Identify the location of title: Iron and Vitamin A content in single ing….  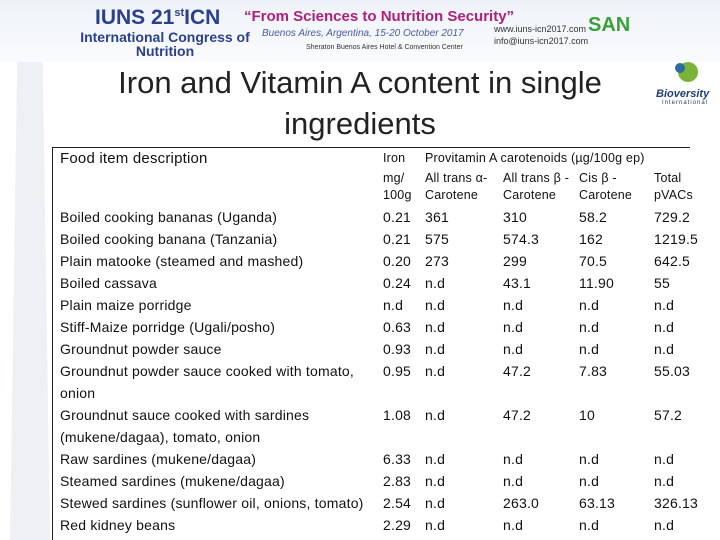
(360, 103).